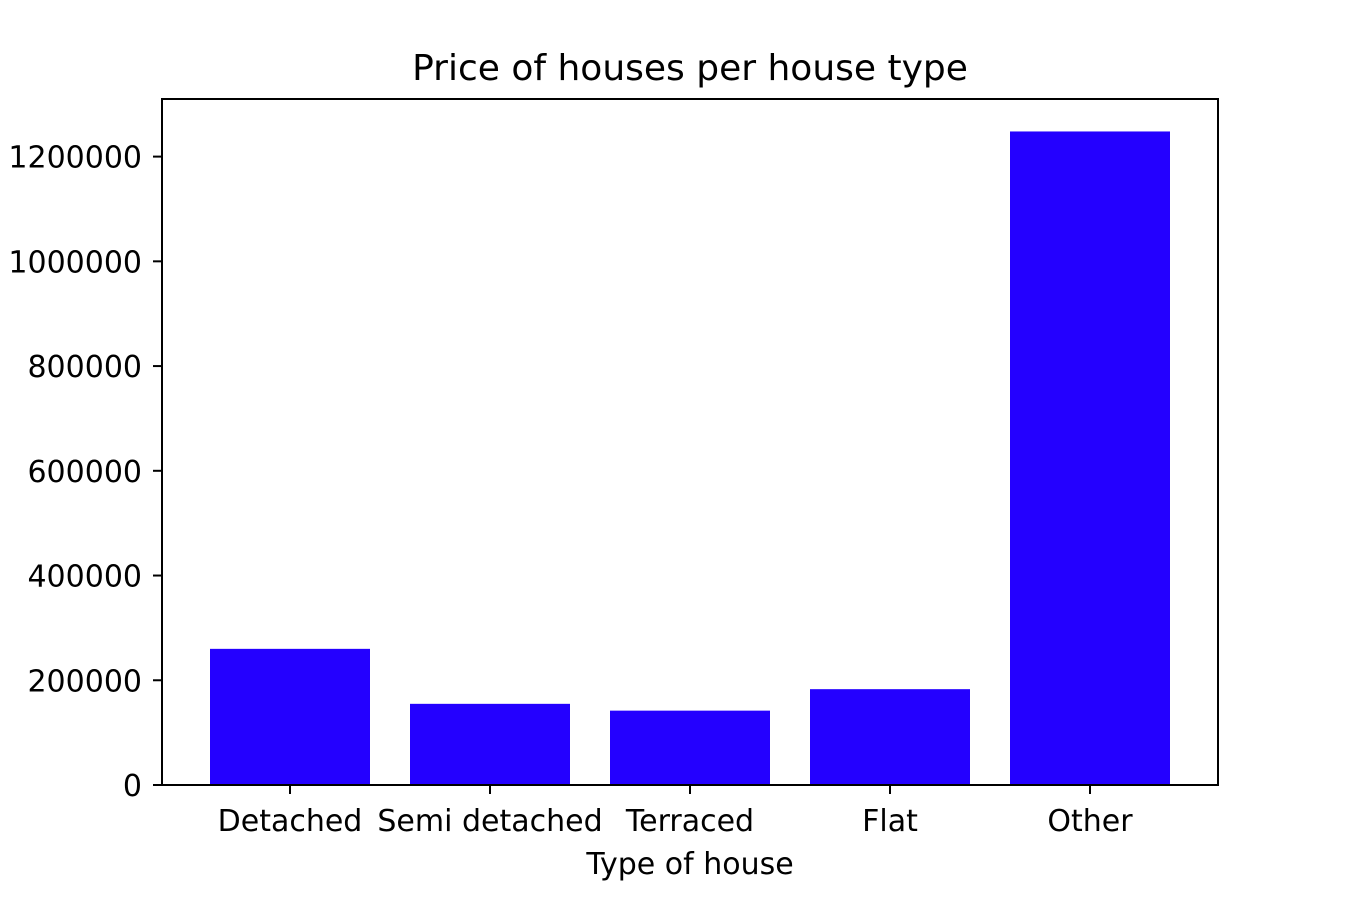 The height and width of the screenshot is (900, 1354). I want to click on y-tick-label: 0, so click(132, 786).